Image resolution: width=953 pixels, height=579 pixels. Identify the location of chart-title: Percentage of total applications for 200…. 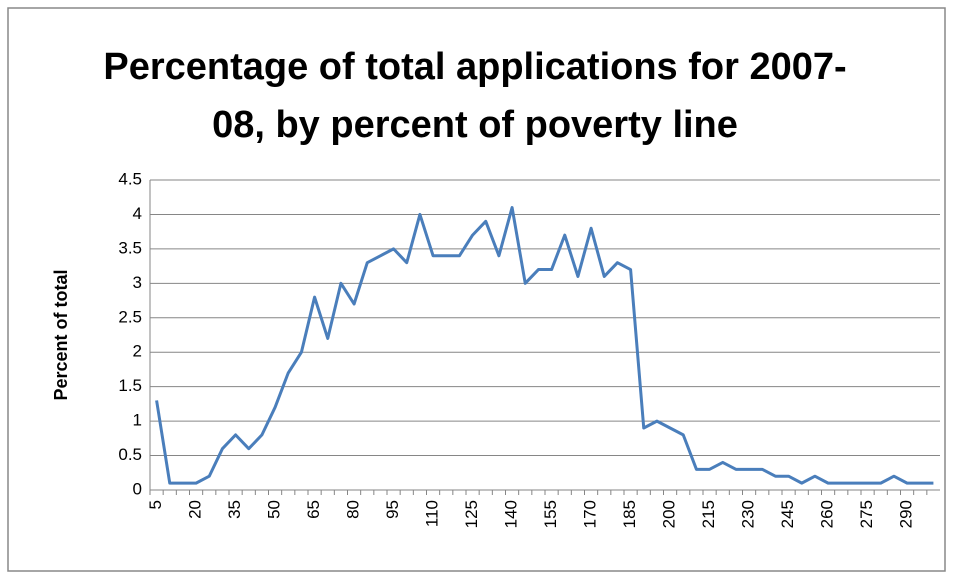
(475, 96).